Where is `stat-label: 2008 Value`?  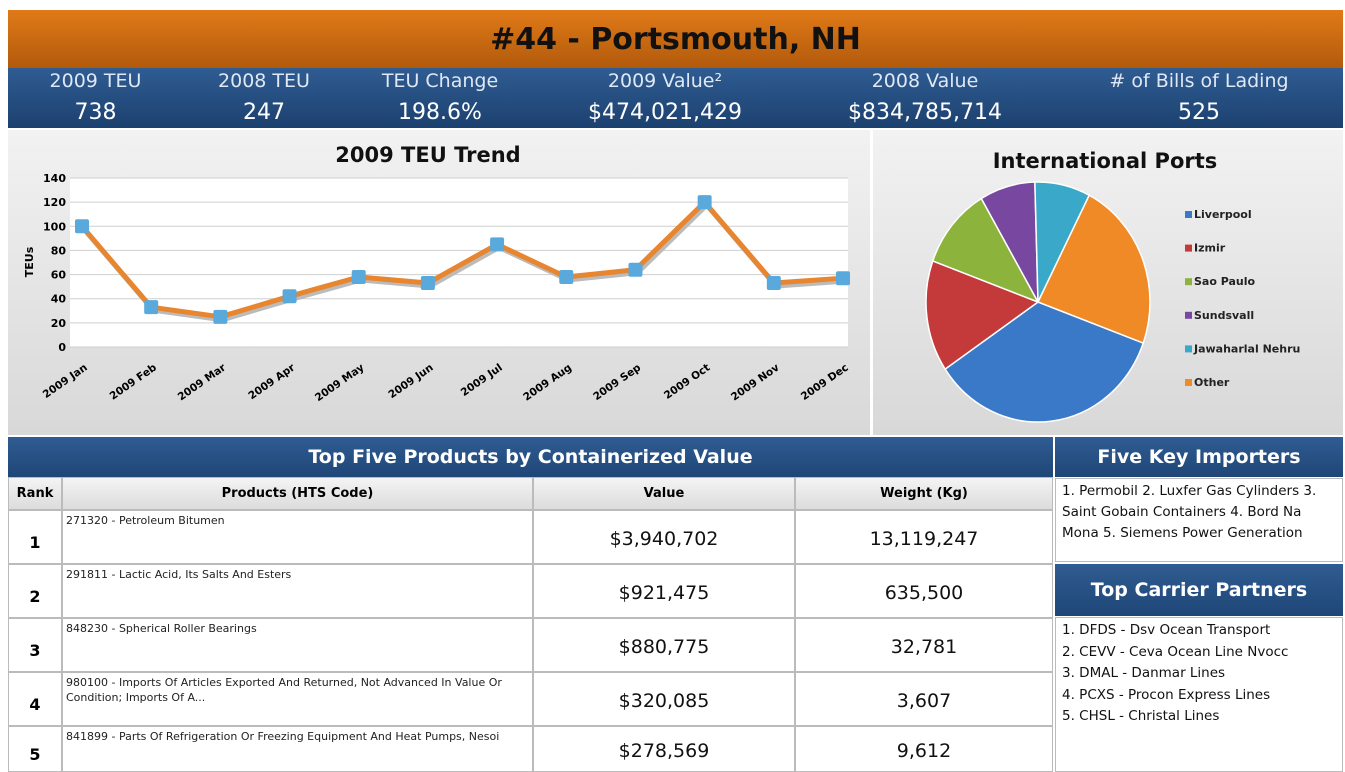
stat-label: 2008 Value is located at coordinates (925, 81).